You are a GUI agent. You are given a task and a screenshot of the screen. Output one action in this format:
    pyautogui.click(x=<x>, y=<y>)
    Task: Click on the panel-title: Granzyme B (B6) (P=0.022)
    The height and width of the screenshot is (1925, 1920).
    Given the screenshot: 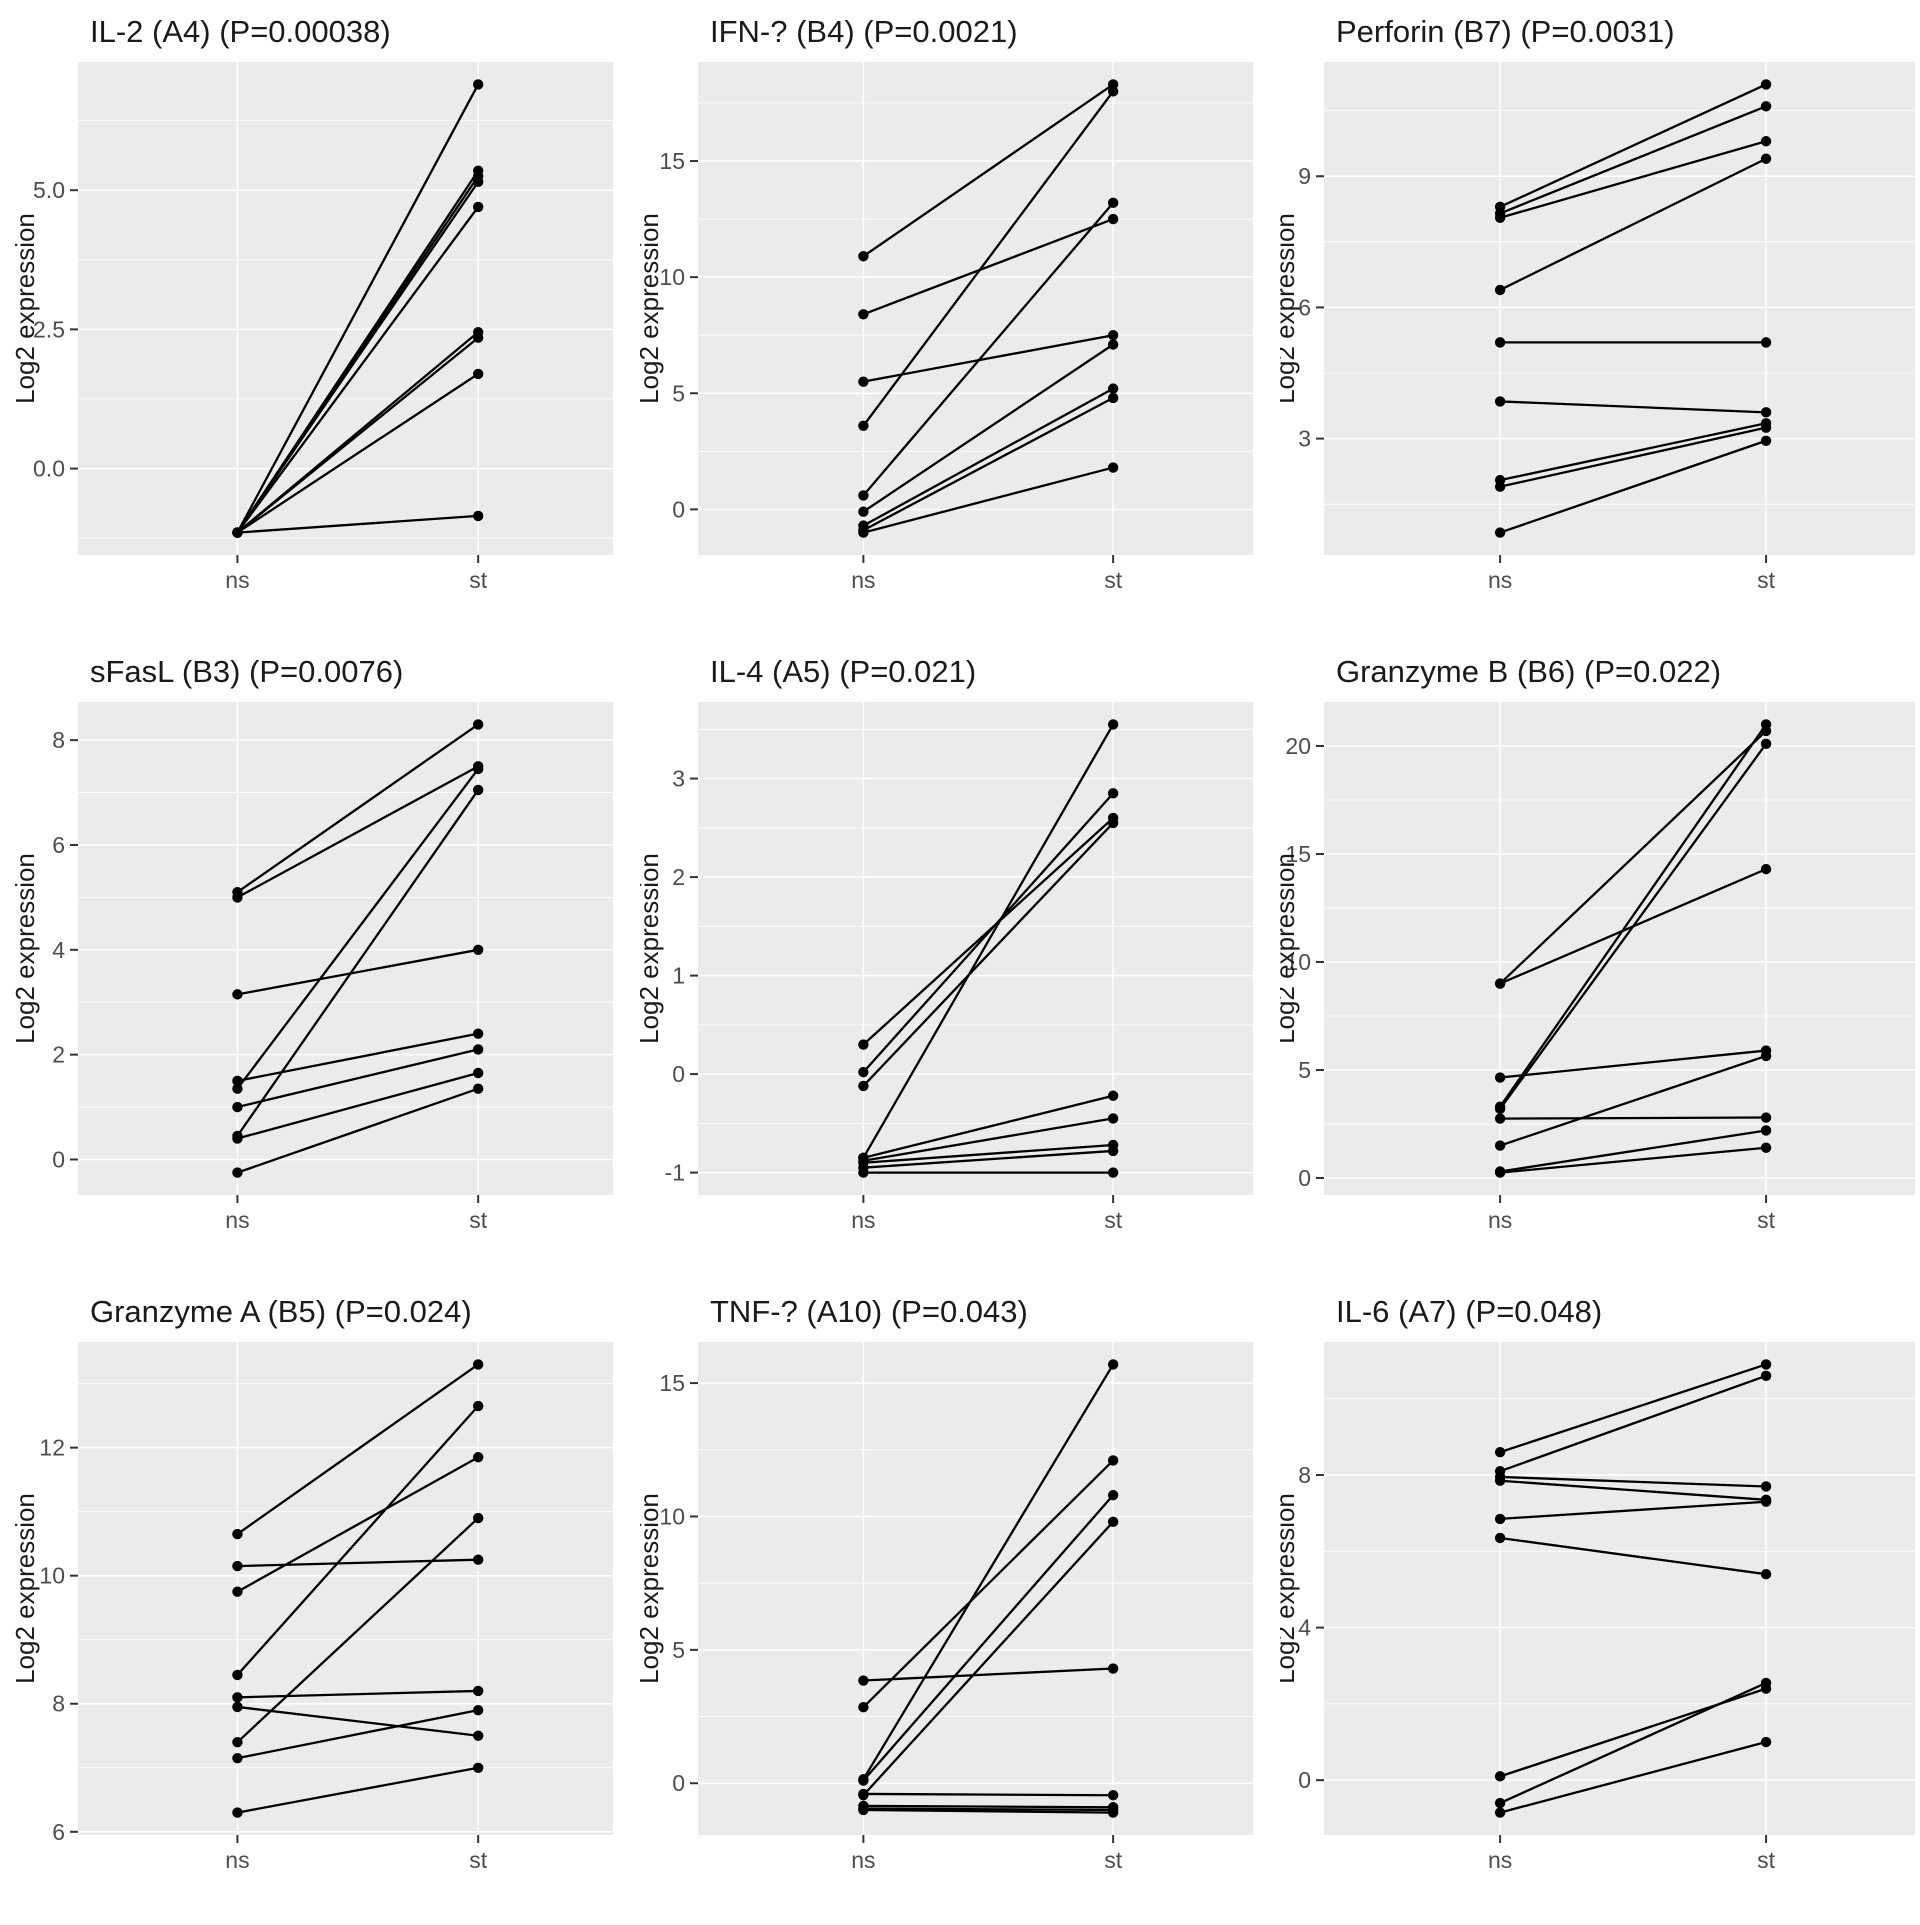 What is the action you would take?
    pyautogui.click(x=1528, y=671)
    